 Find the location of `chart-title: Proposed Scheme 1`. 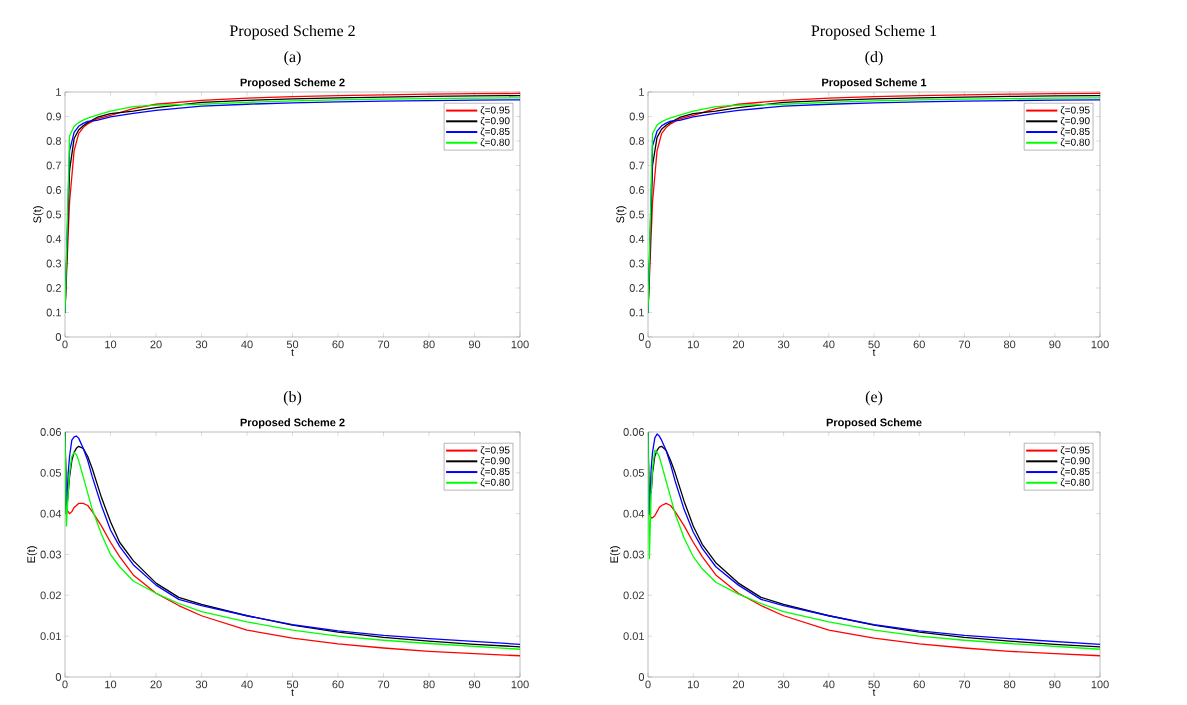

chart-title: Proposed Scheme 1 is located at coordinates (874, 83).